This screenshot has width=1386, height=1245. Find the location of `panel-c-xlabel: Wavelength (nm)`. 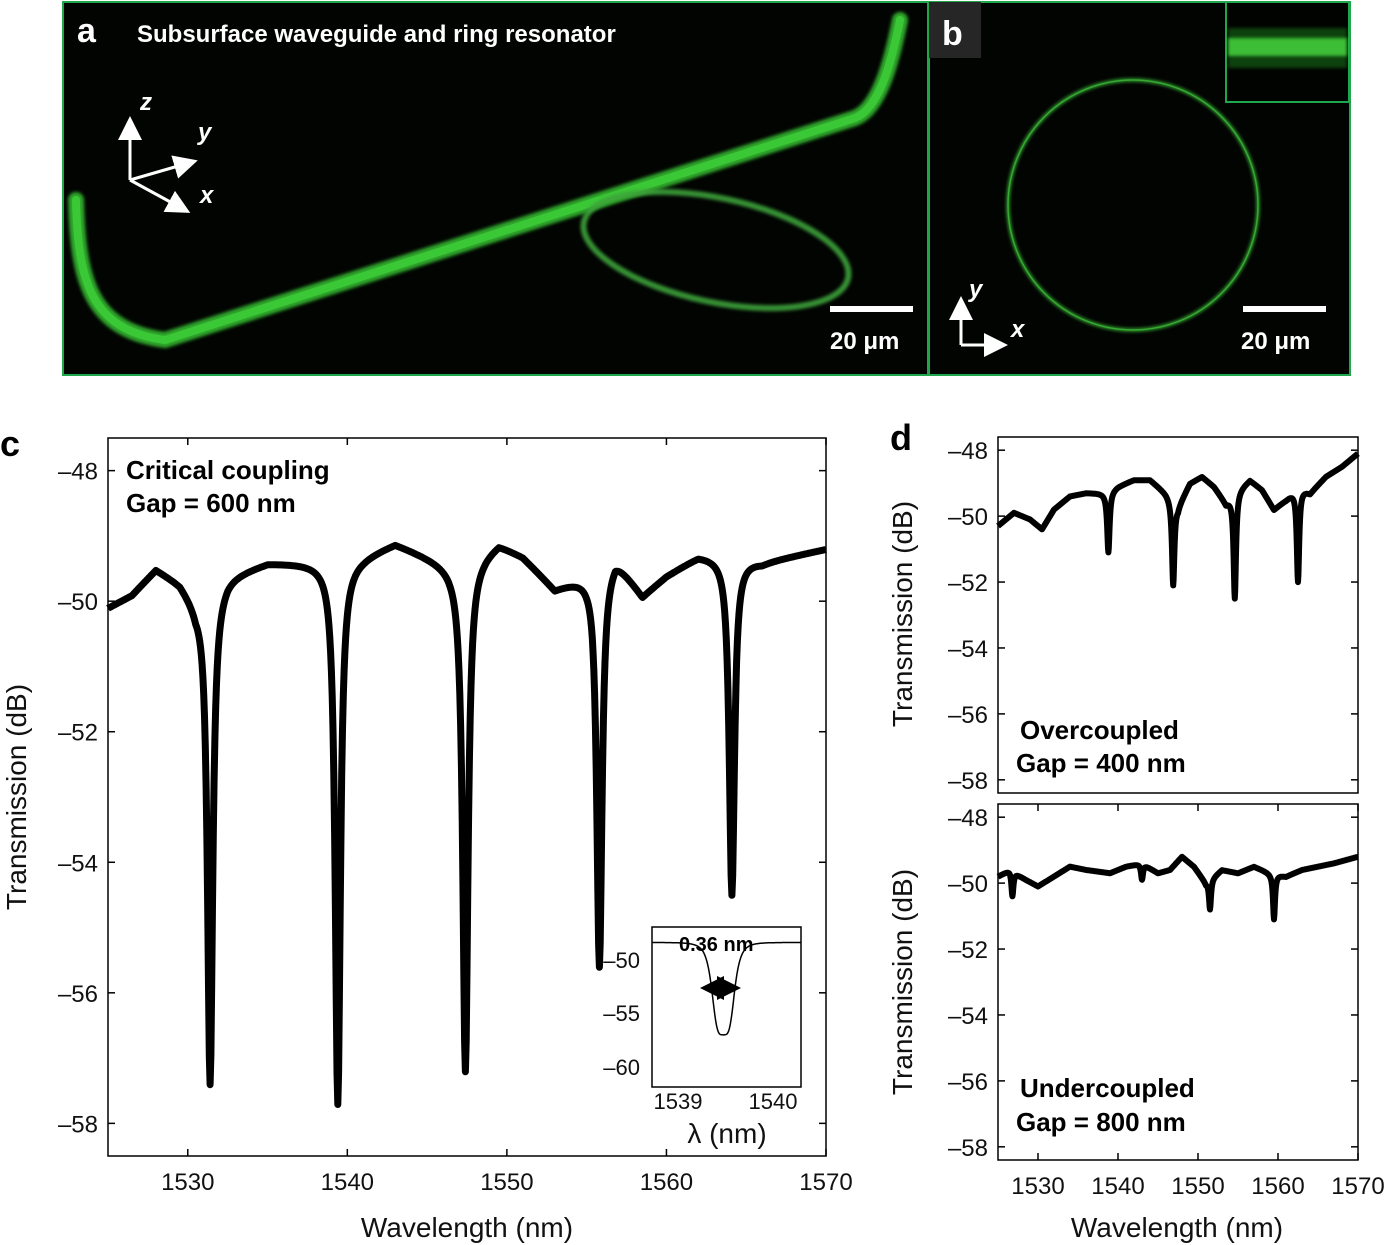

panel-c-xlabel: Wavelength (nm) is located at coordinates (467, 1227).